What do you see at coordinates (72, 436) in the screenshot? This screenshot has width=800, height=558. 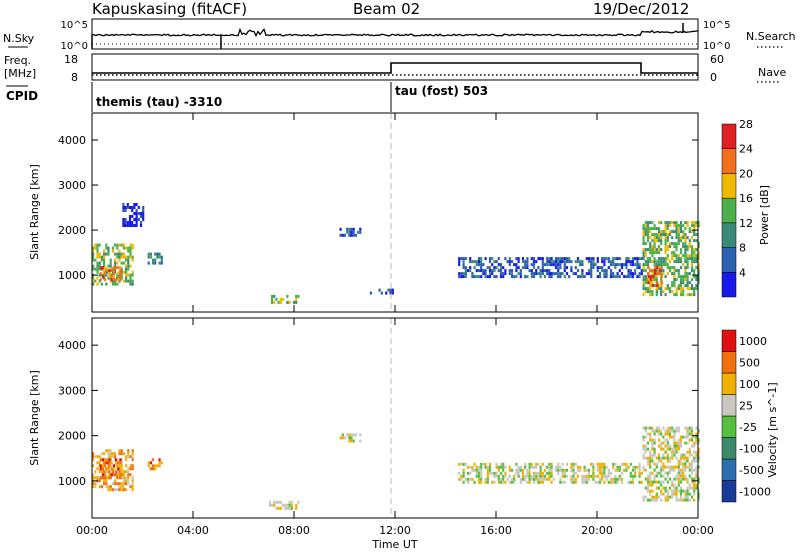 I see `y-tick-label: 2000` at bounding box center [72, 436].